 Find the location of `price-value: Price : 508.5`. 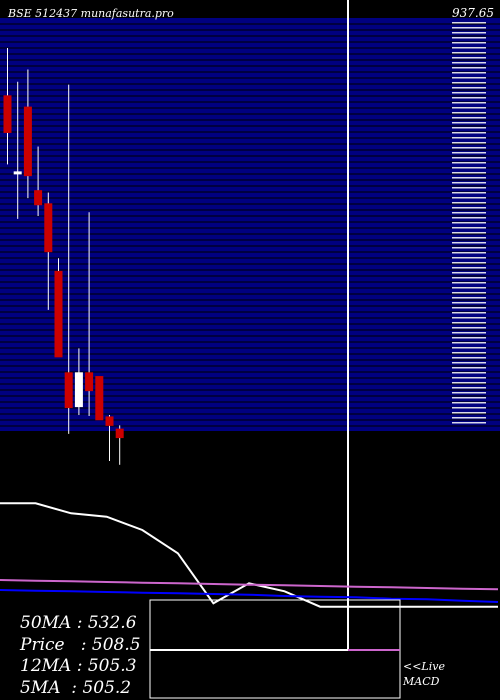

price-value: Price : 508.5 is located at coordinates (80, 645).